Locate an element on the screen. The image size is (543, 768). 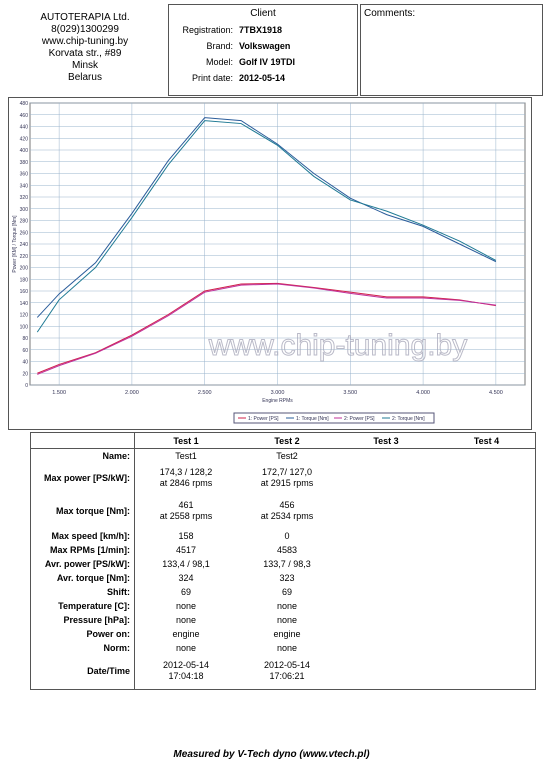
y-tick-label: 40 is located at coordinates (25, 363).